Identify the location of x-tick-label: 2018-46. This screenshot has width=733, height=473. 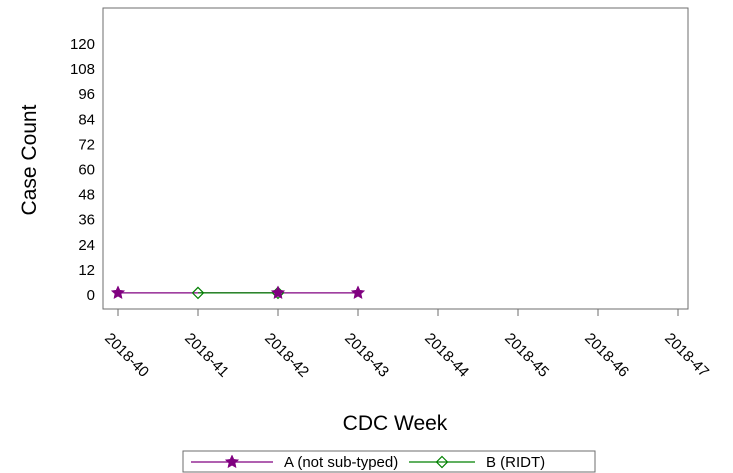
(606, 355).